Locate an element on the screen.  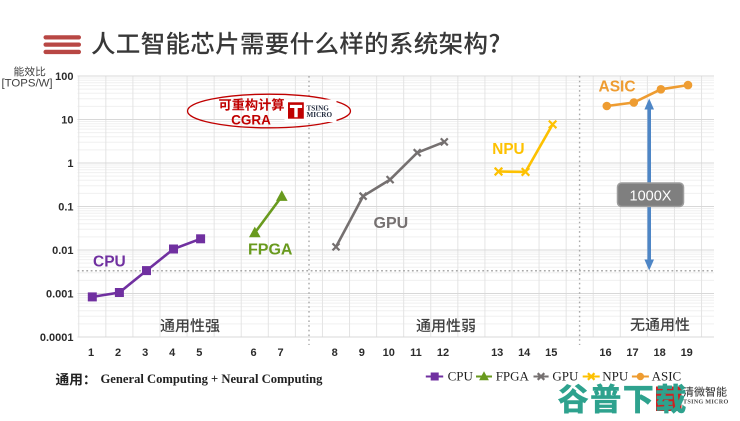
svg-text: 0.1 is located at coordinates (65, 208).